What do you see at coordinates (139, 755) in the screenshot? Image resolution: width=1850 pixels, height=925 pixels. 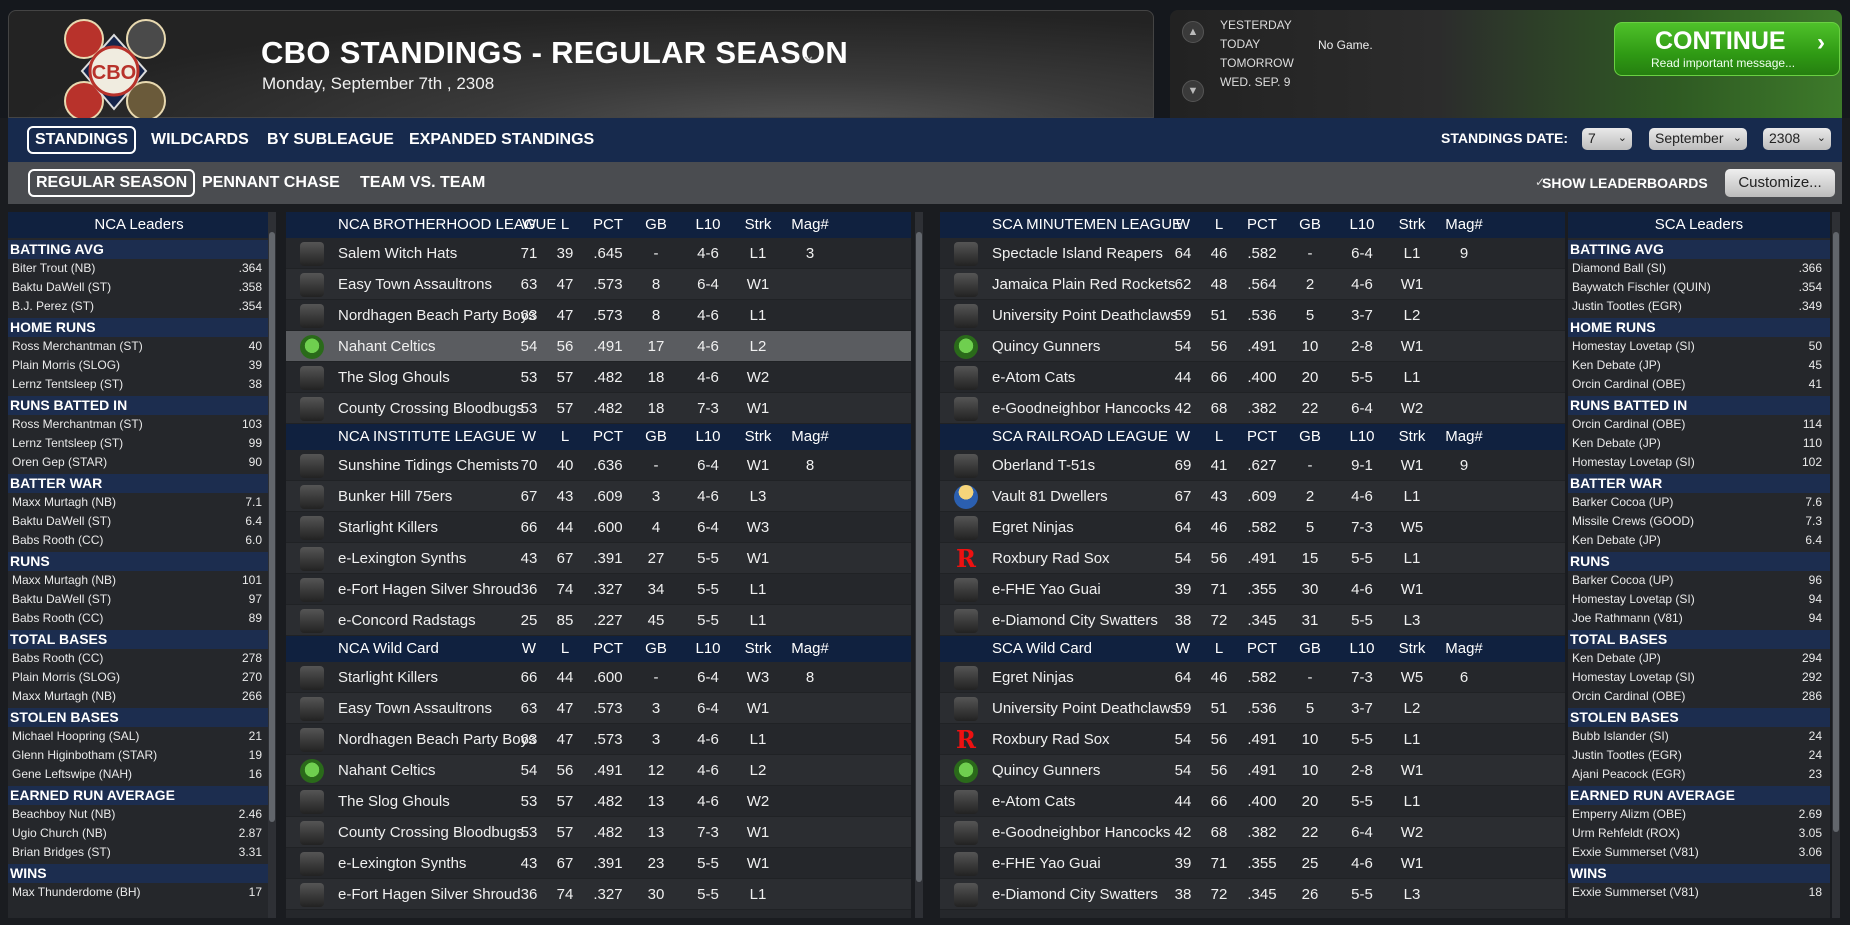 I see `leader-row: Glenn Higinbotham (STAR) 19` at bounding box center [139, 755].